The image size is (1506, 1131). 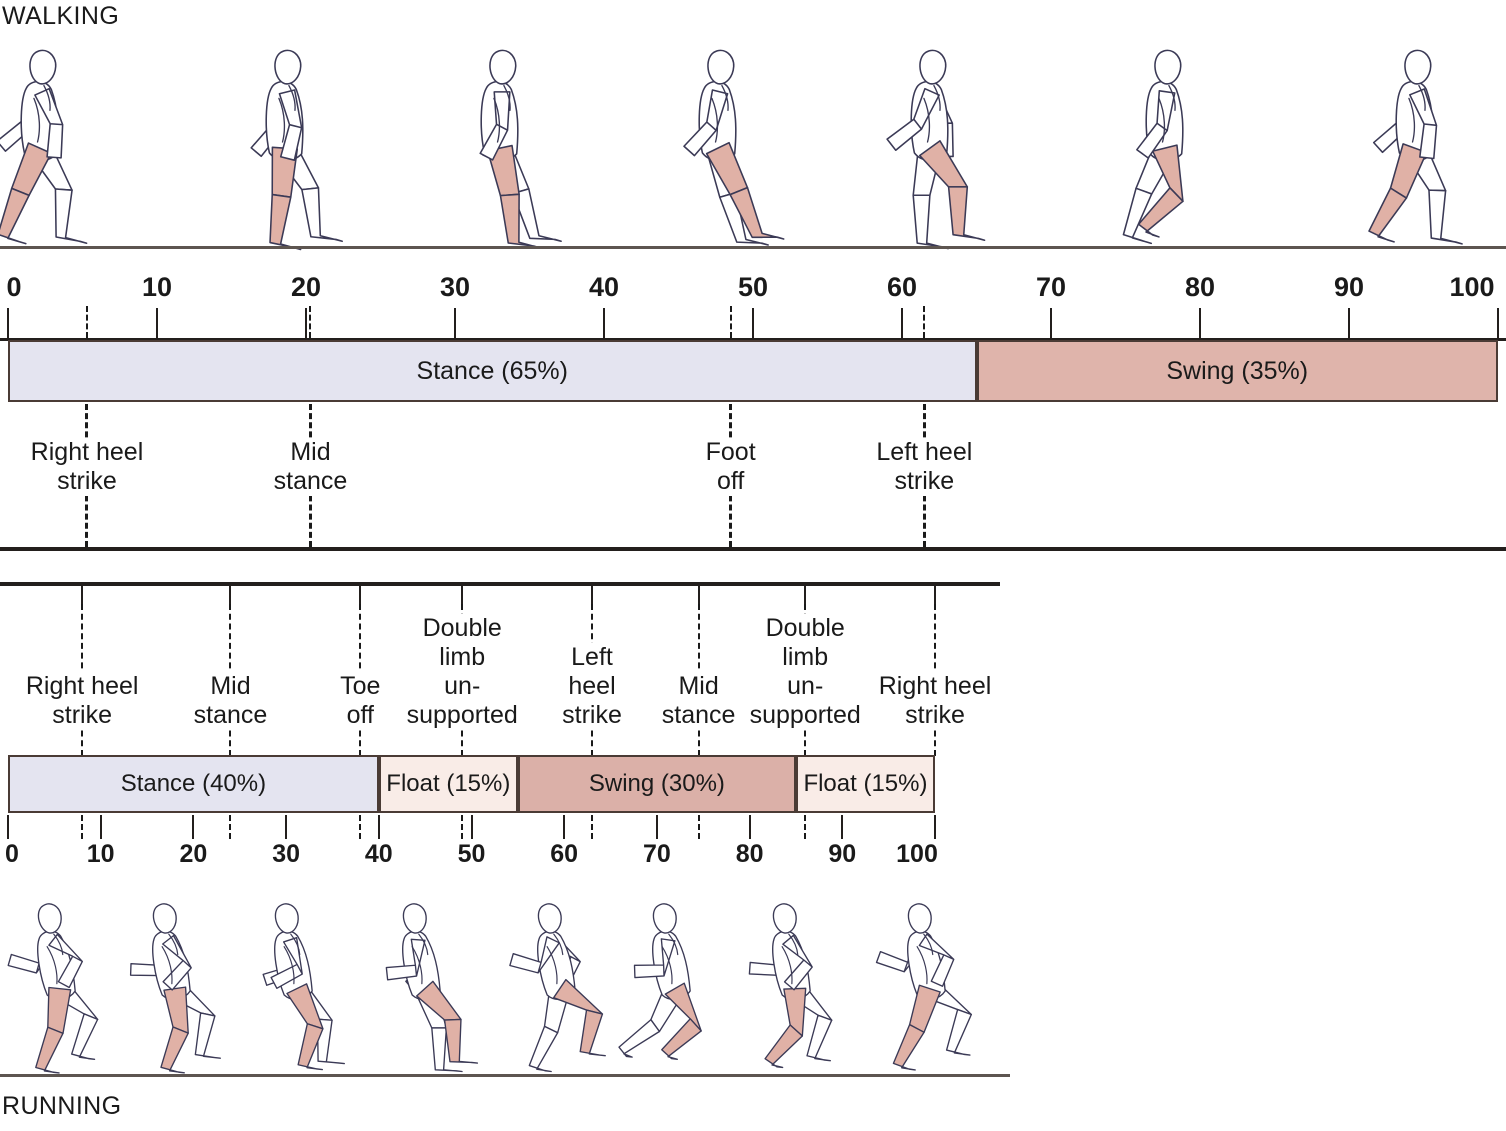 I want to click on running-event-label: Left heel strike, so click(x=592, y=686).